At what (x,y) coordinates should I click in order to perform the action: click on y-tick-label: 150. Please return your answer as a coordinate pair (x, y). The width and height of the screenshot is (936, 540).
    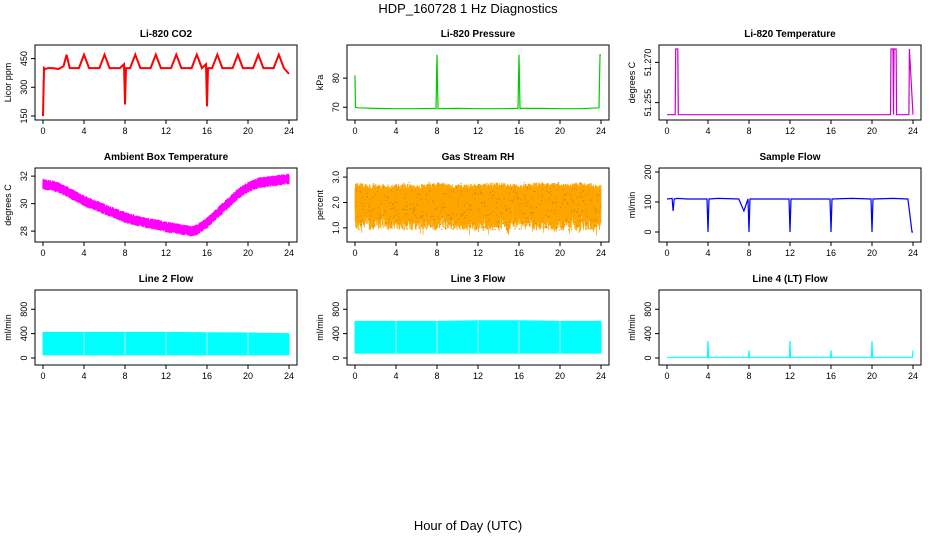
    Looking at the image, I should click on (24, 115).